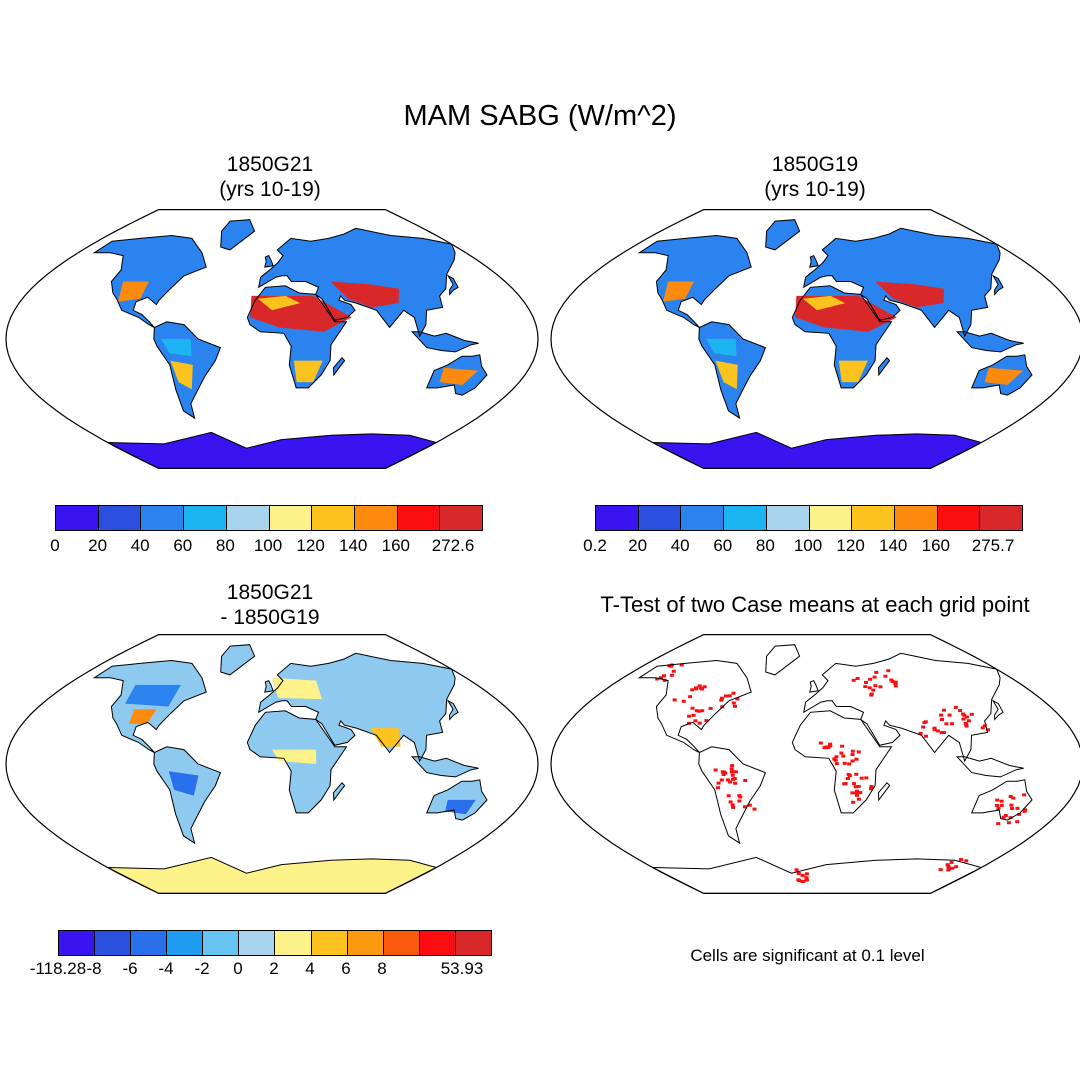  What do you see at coordinates (58, 968) in the screenshot?
I see `colorbar-tick-label: -118.28` at bounding box center [58, 968].